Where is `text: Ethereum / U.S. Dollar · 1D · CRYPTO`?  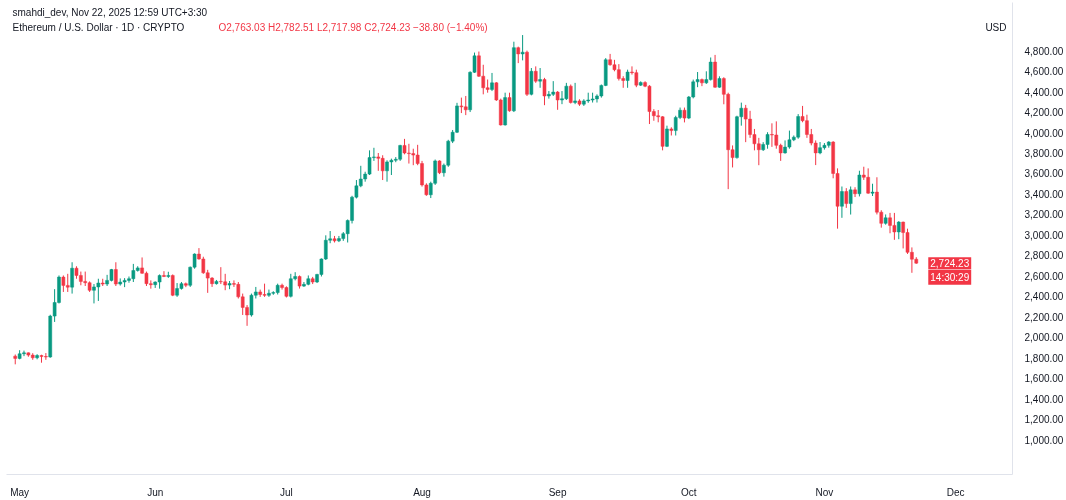 text: Ethereum / U.S. Dollar · 1D · CRYPTO is located at coordinates (98, 27).